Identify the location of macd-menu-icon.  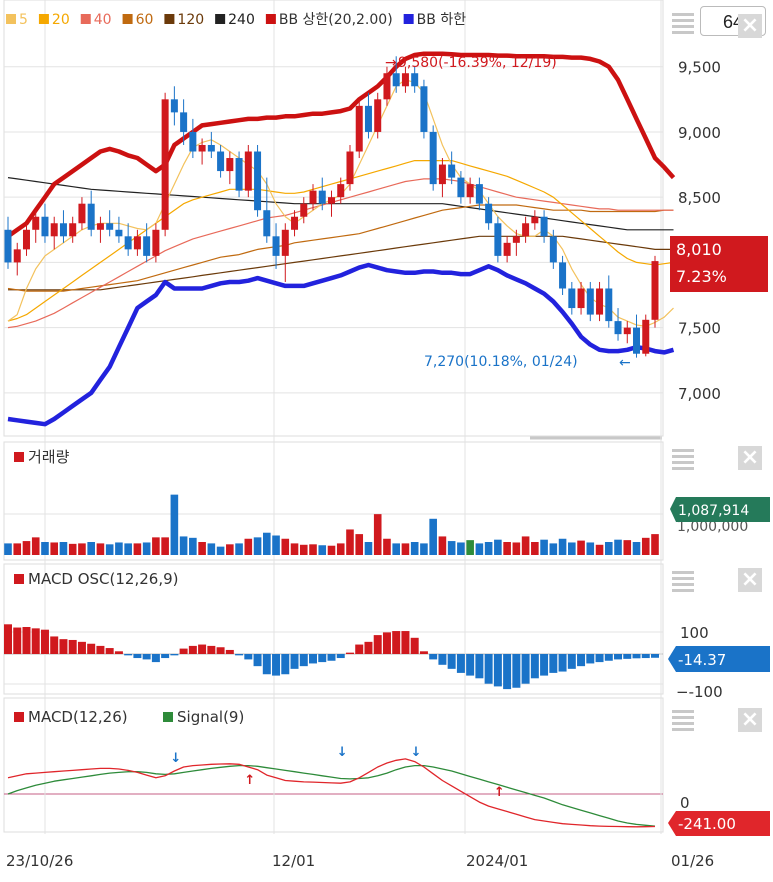
(683, 720).